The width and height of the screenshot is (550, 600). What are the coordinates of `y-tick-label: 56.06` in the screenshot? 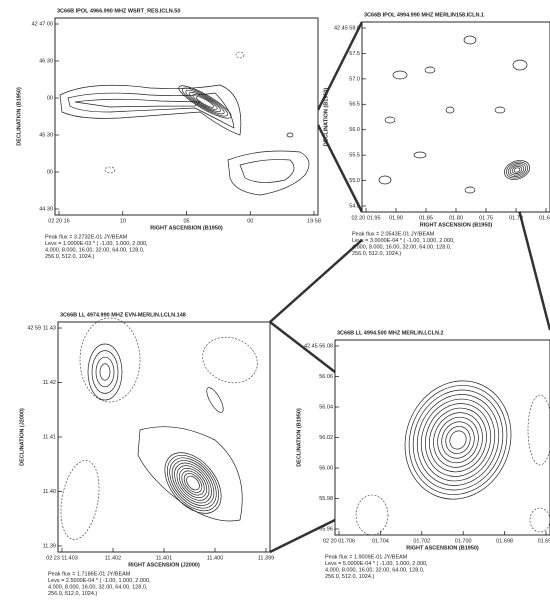 It's located at (326, 377).